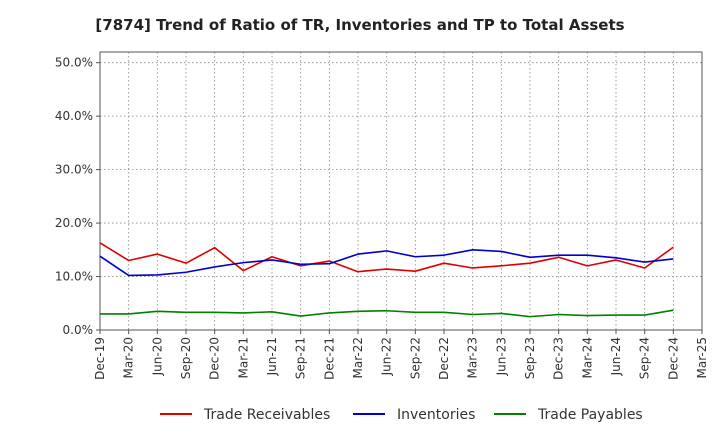 This screenshot has height=444, width=720. I want to click on legend-label: Trade Payables, so click(590, 415).